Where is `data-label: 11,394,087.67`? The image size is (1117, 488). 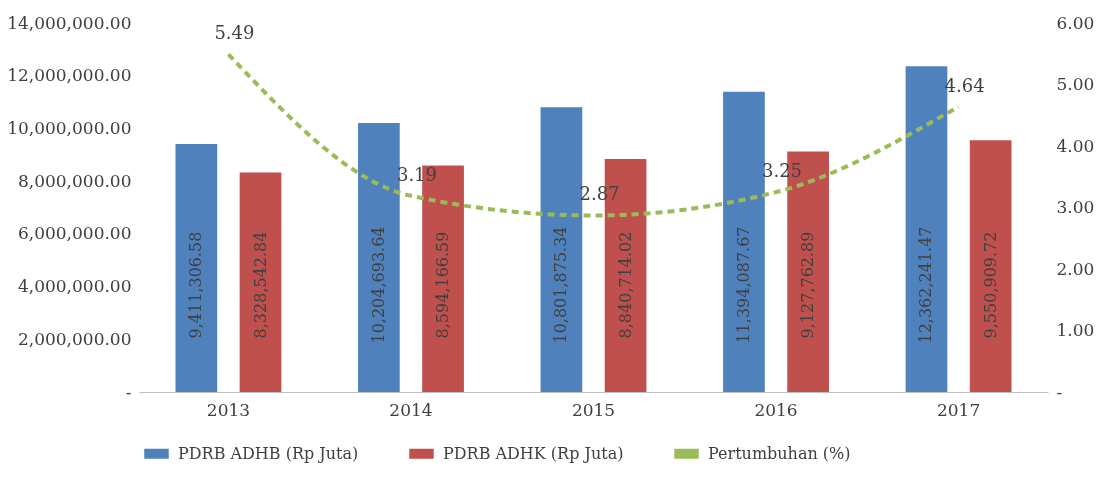
data-label: 11,394,087.67 is located at coordinates (743, 285).